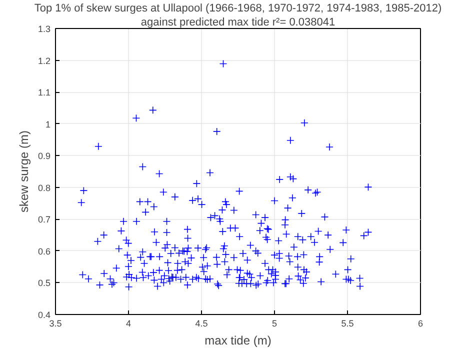 Image resolution: width=465 pixels, height=350 pixels. Describe the element at coordinates (238, 22) in the screenshot. I see `chart-subtitle: against predicted max tide r²= 0.038041` at that location.